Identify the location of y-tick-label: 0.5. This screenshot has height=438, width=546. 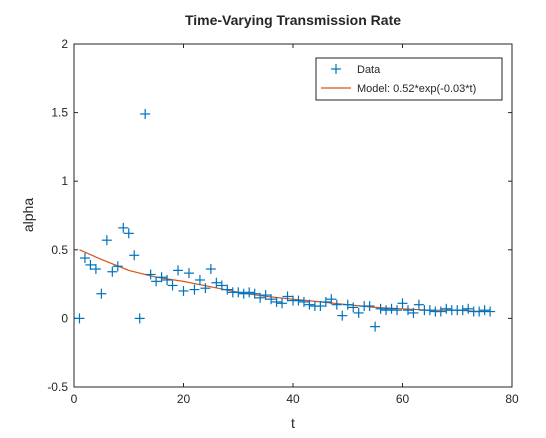
(59, 250).